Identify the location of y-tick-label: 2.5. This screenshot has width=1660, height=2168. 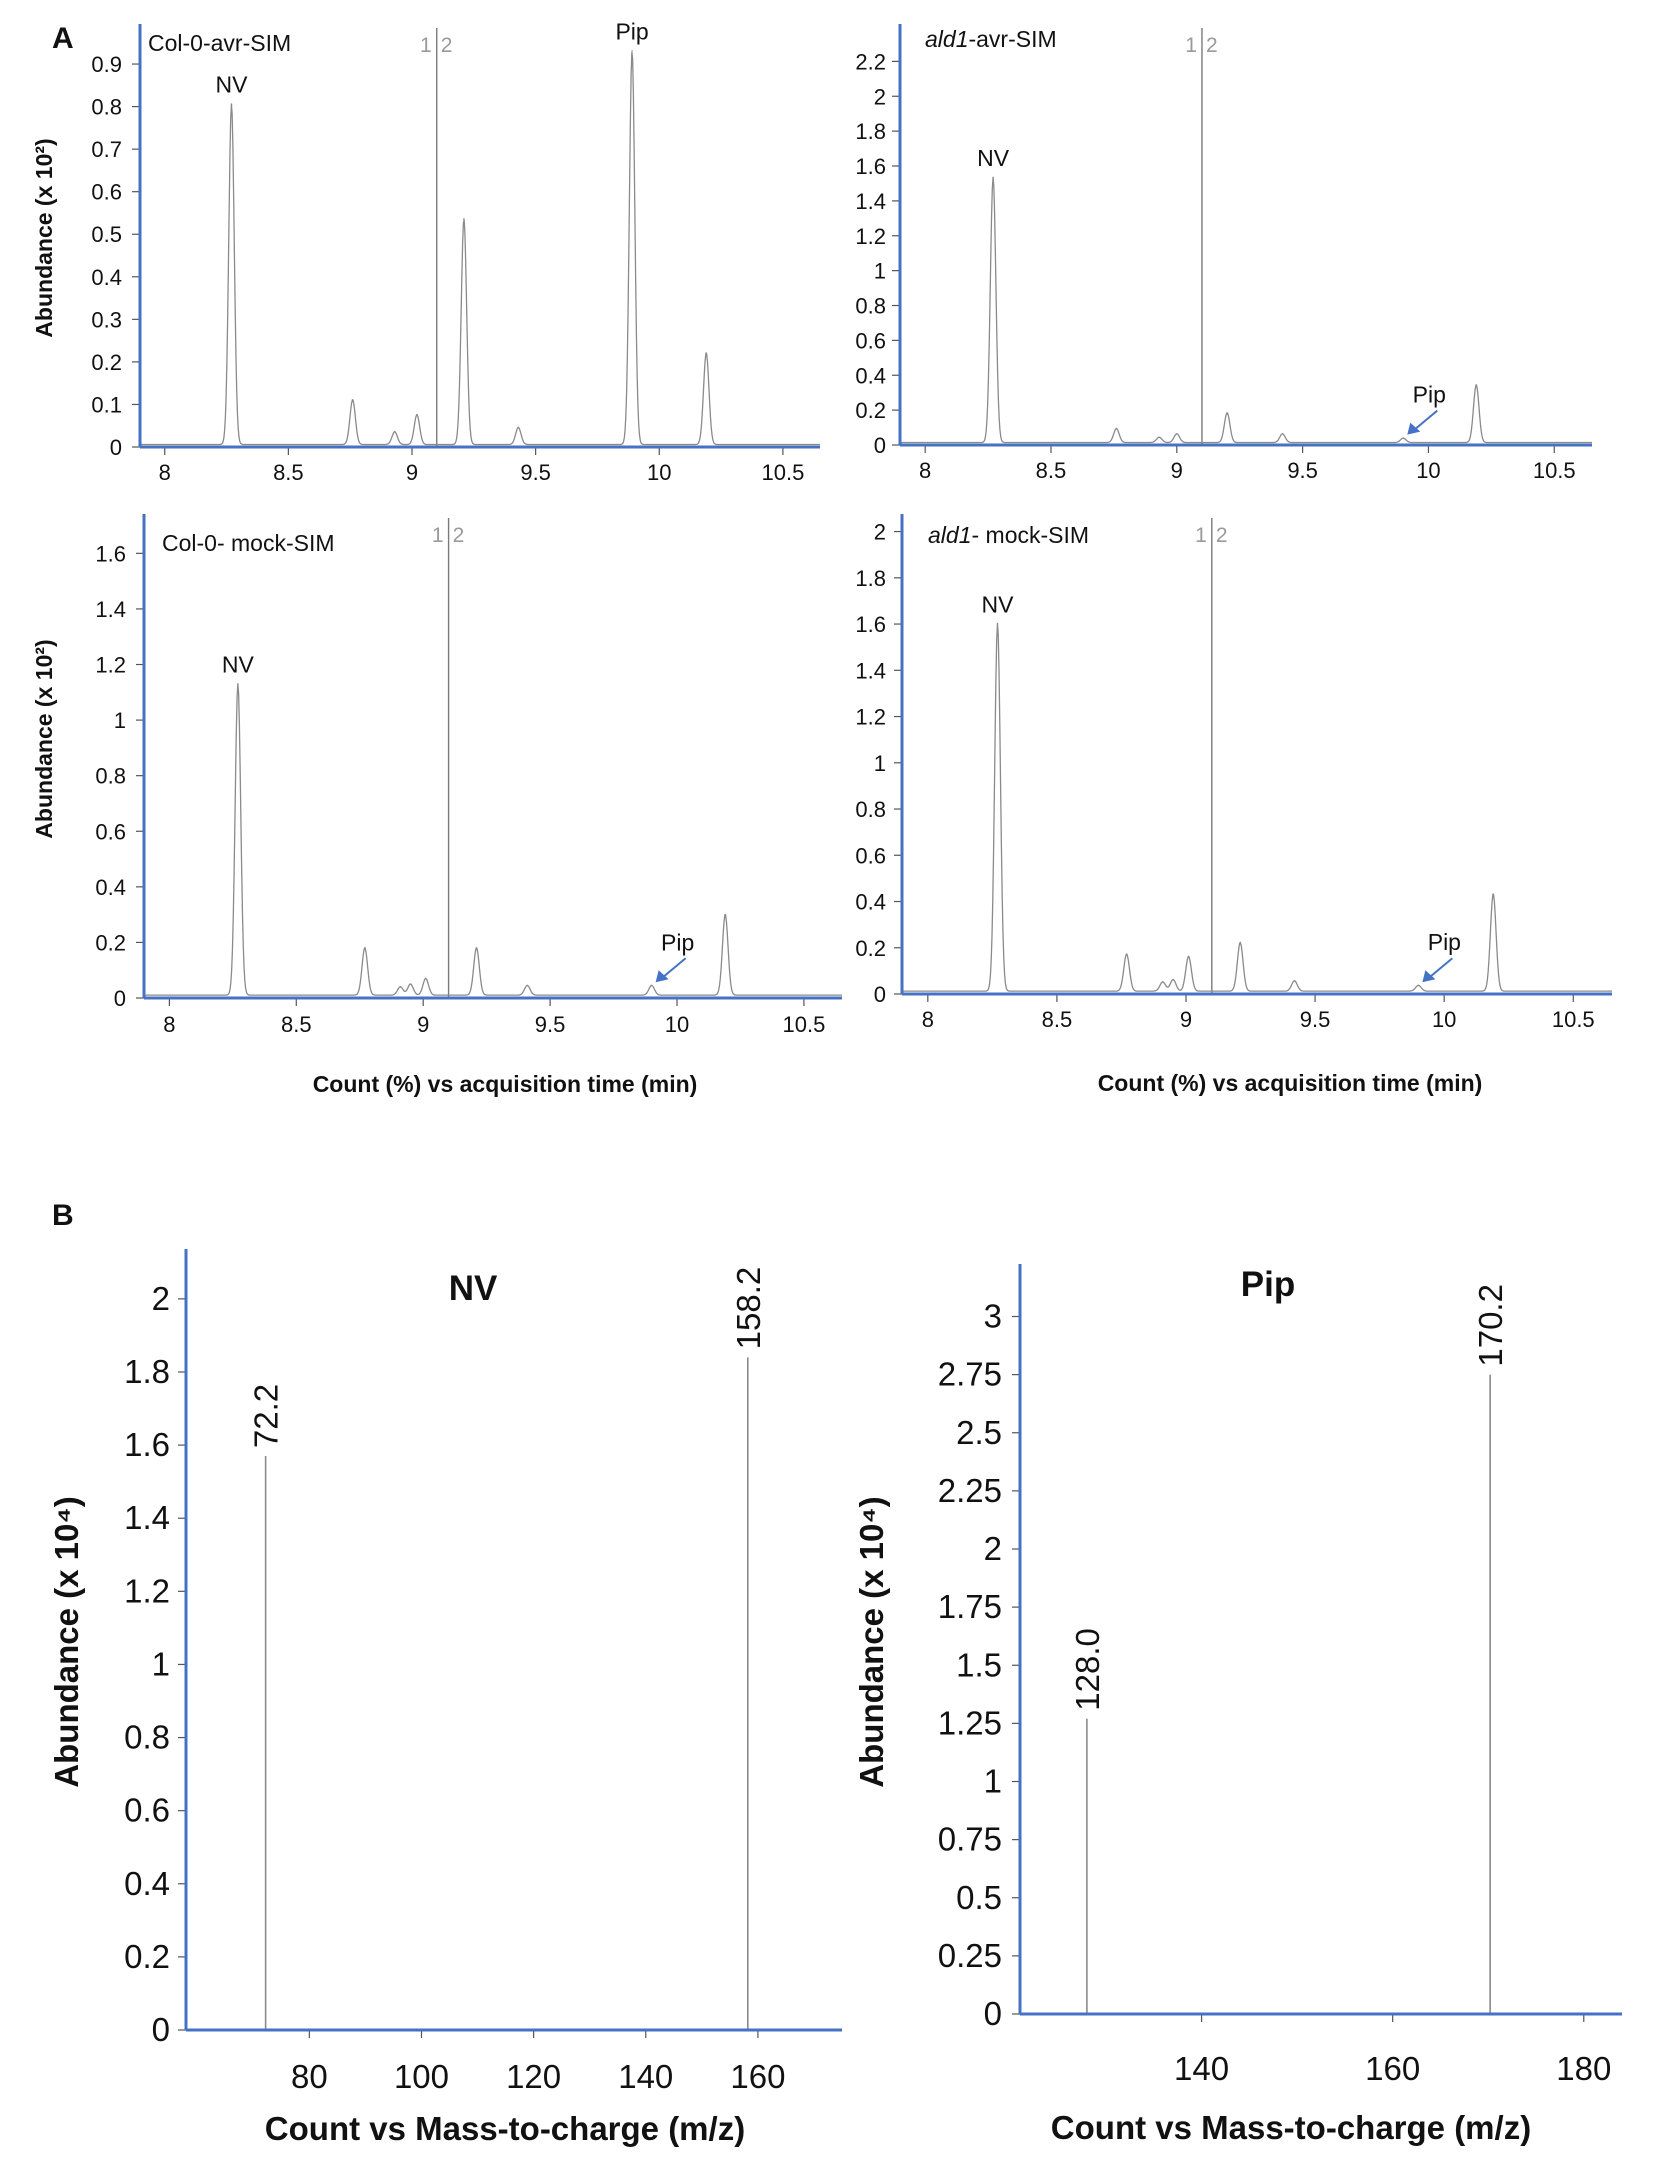
(979, 1432).